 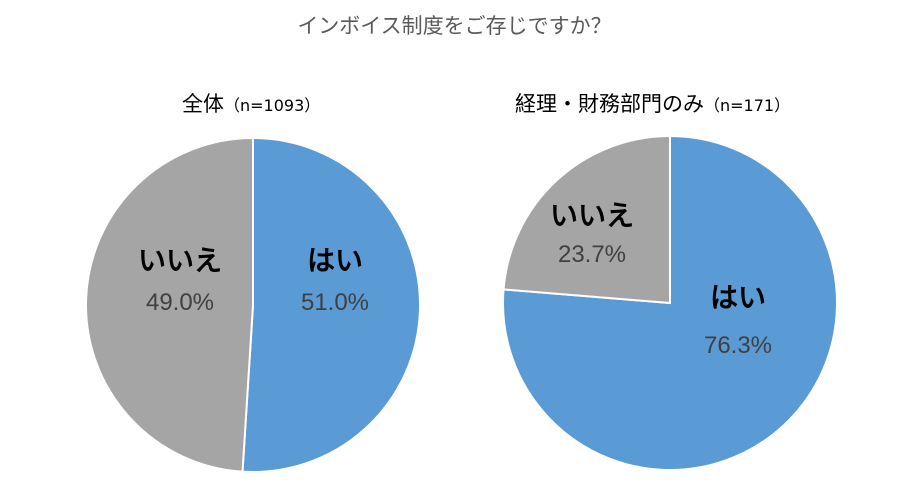 I want to click on pie-title-accounting: 経理・財務部門のみ（n=171）, so click(x=652, y=103).